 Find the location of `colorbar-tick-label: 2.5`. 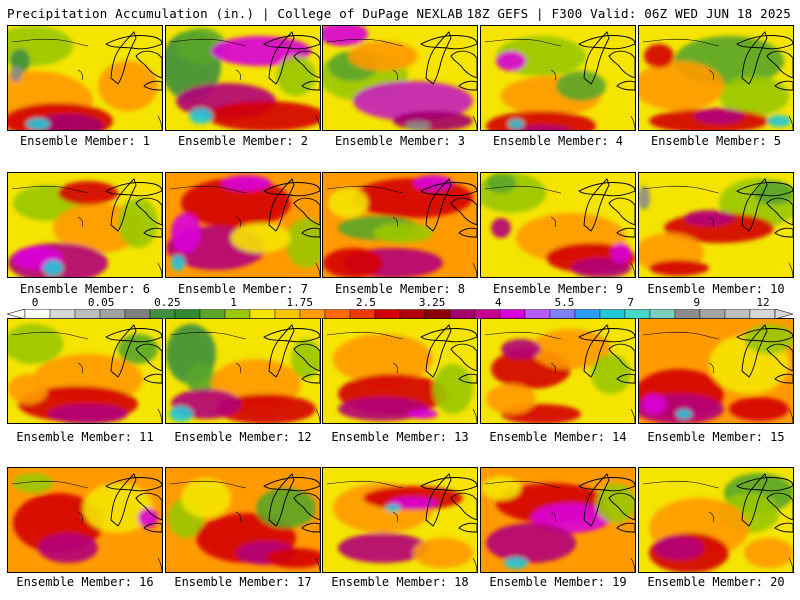

colorbar-tick-label: 2.5 is located at coordinates (365, 302).